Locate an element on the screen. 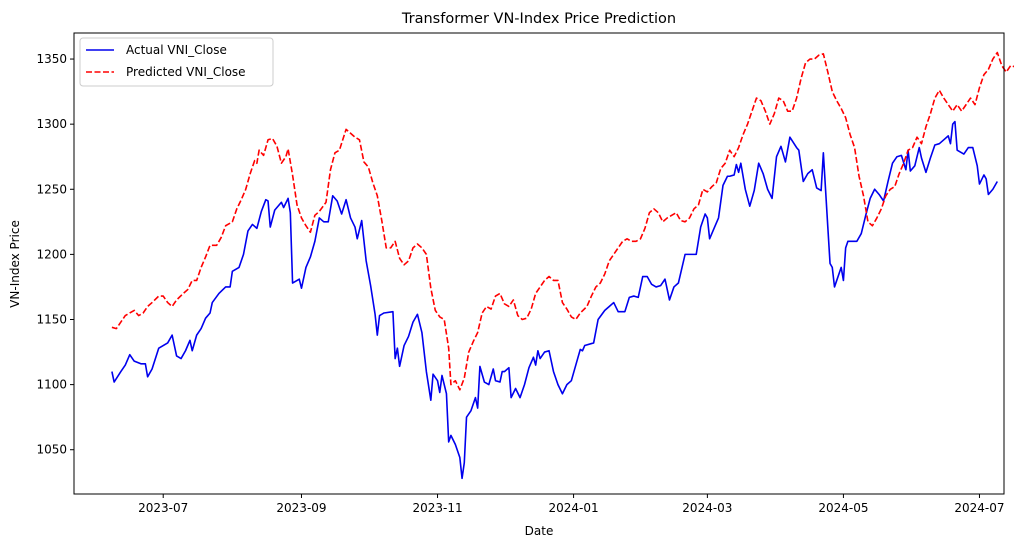  y-tick-label: 1100 is located at coordinates (51, 385).